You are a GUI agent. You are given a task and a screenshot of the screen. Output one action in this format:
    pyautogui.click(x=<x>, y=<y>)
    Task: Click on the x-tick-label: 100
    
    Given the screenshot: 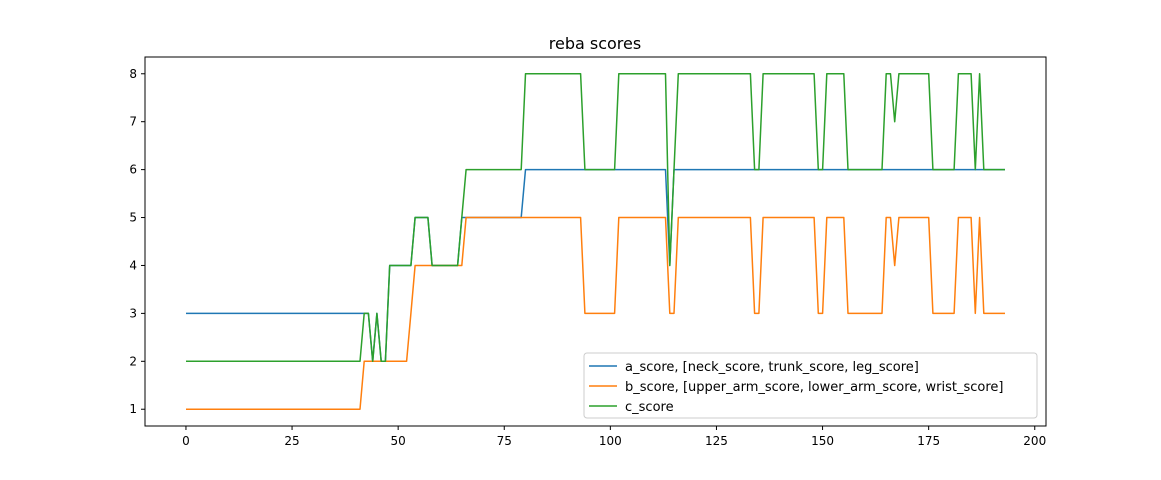 What is the action you would take?
    pyautogui.click(x=610, y=441)
    